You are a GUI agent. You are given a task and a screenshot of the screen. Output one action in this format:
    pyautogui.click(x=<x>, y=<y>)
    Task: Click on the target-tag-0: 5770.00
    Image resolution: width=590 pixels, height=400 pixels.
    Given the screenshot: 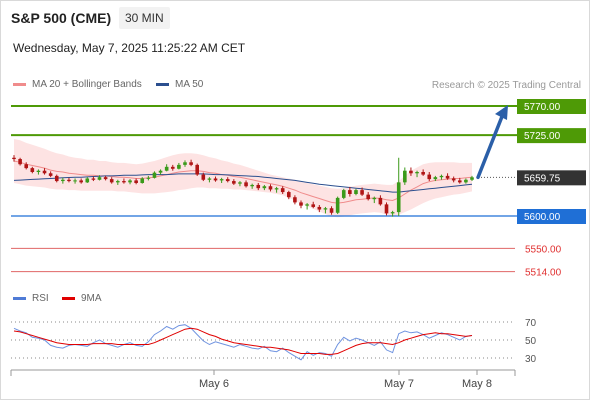 What is the action you would take?
    pyautogui.click(x=551, y=106)
    